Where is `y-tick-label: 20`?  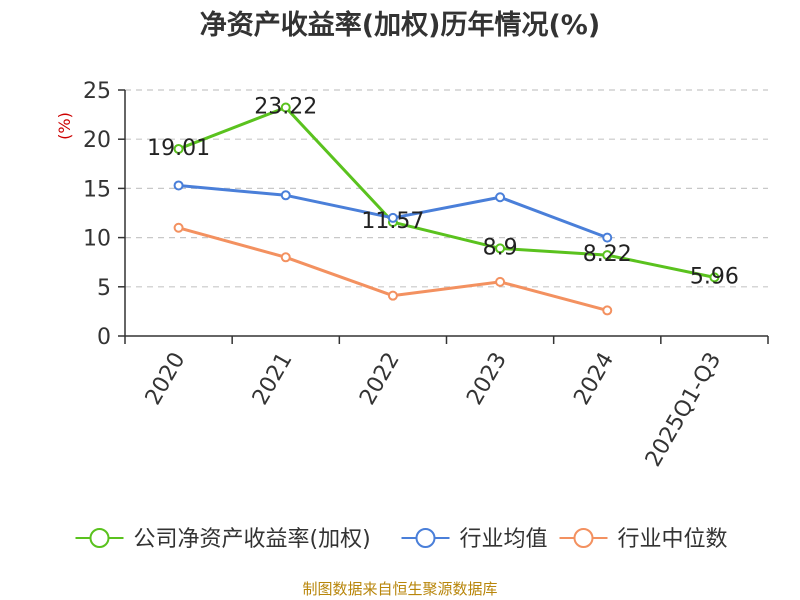 y-tick-label: 20 is located at coordinates (97, 140).